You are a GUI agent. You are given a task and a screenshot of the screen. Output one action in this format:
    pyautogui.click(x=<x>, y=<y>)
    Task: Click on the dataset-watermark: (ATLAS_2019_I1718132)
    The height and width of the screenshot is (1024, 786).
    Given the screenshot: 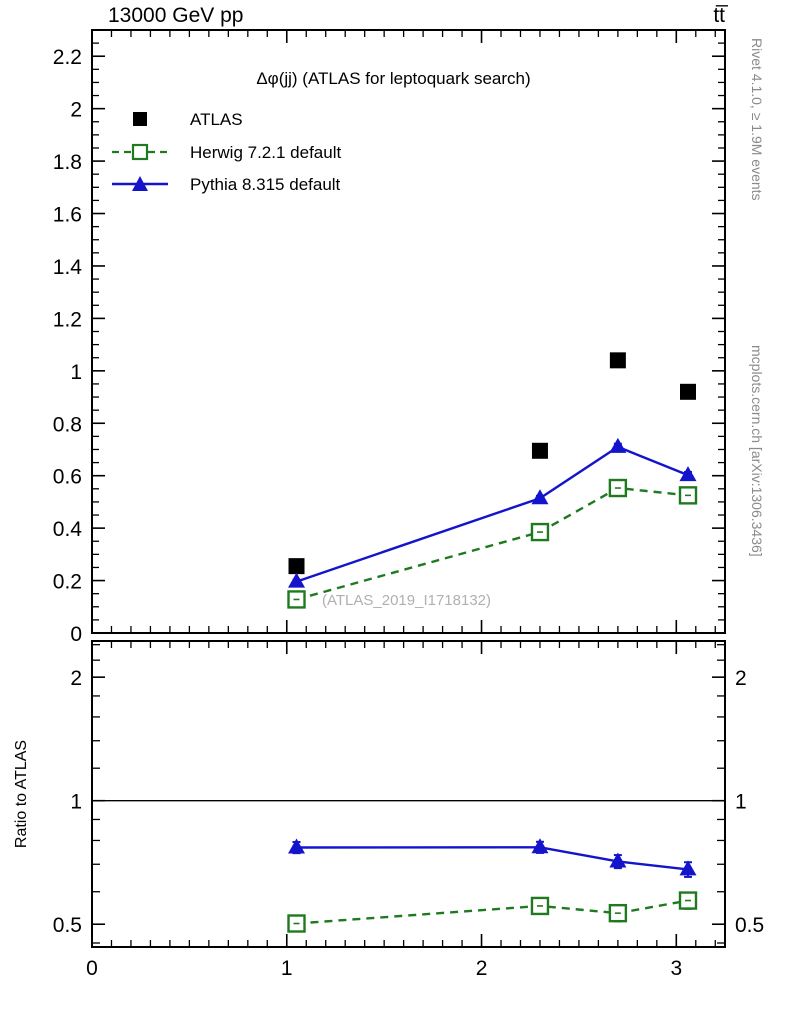 What is the action you would take?
    pyautogui.click(x=406, y=600)
    